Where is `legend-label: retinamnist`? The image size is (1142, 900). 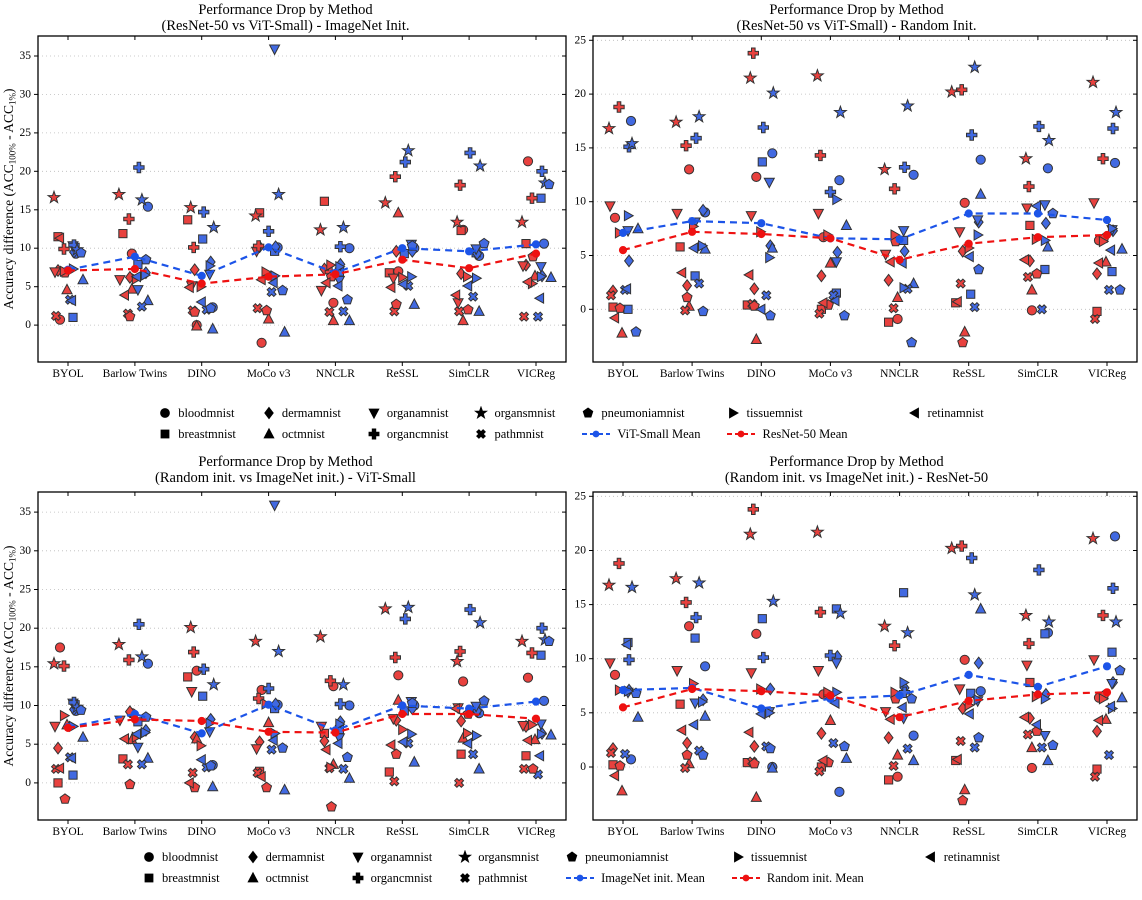
legend-label: retinamnist is located at coordinates (972, 856).